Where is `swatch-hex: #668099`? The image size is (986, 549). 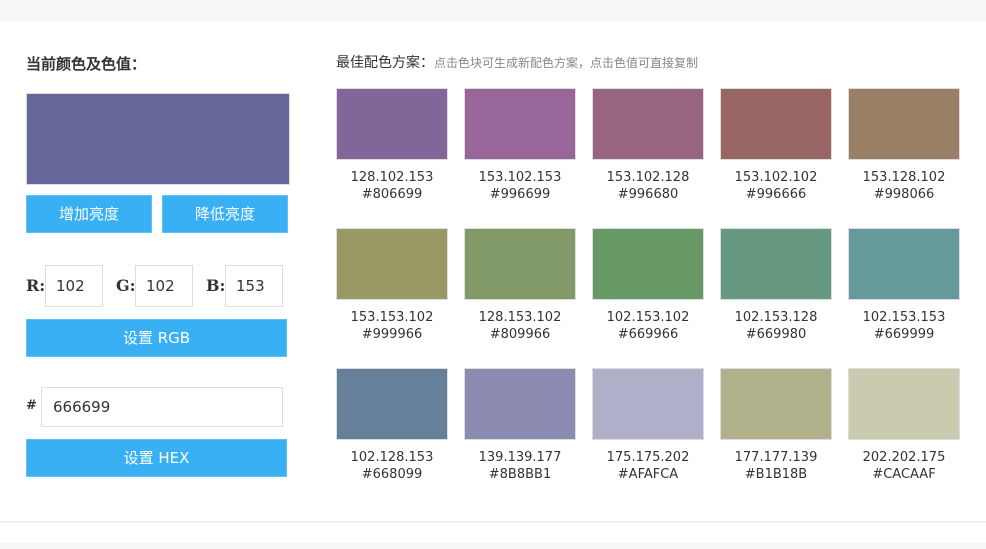 swatch-hex: #668099 is located at coordinates (392, 474).